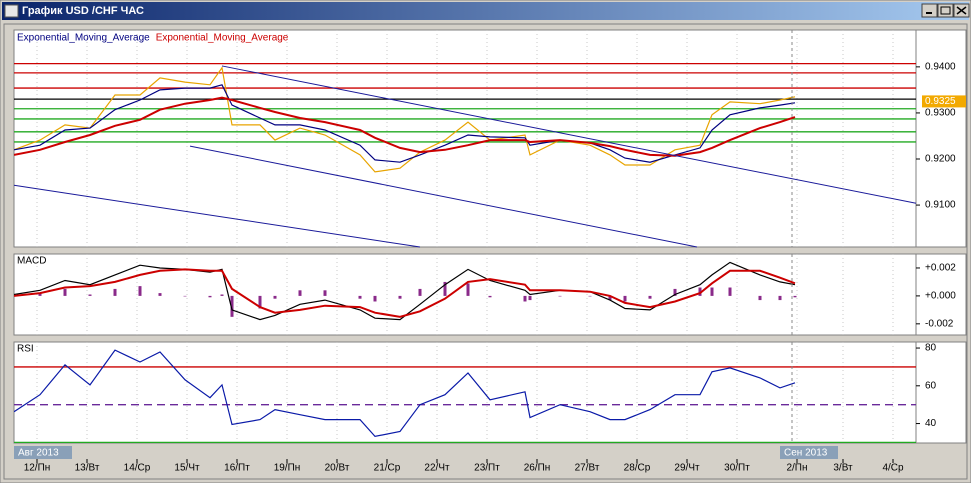 Image resolution: width=971 pixels, height=483 pixels. I want to click on x-tick-label: 22/Чт, so click(437, 468).